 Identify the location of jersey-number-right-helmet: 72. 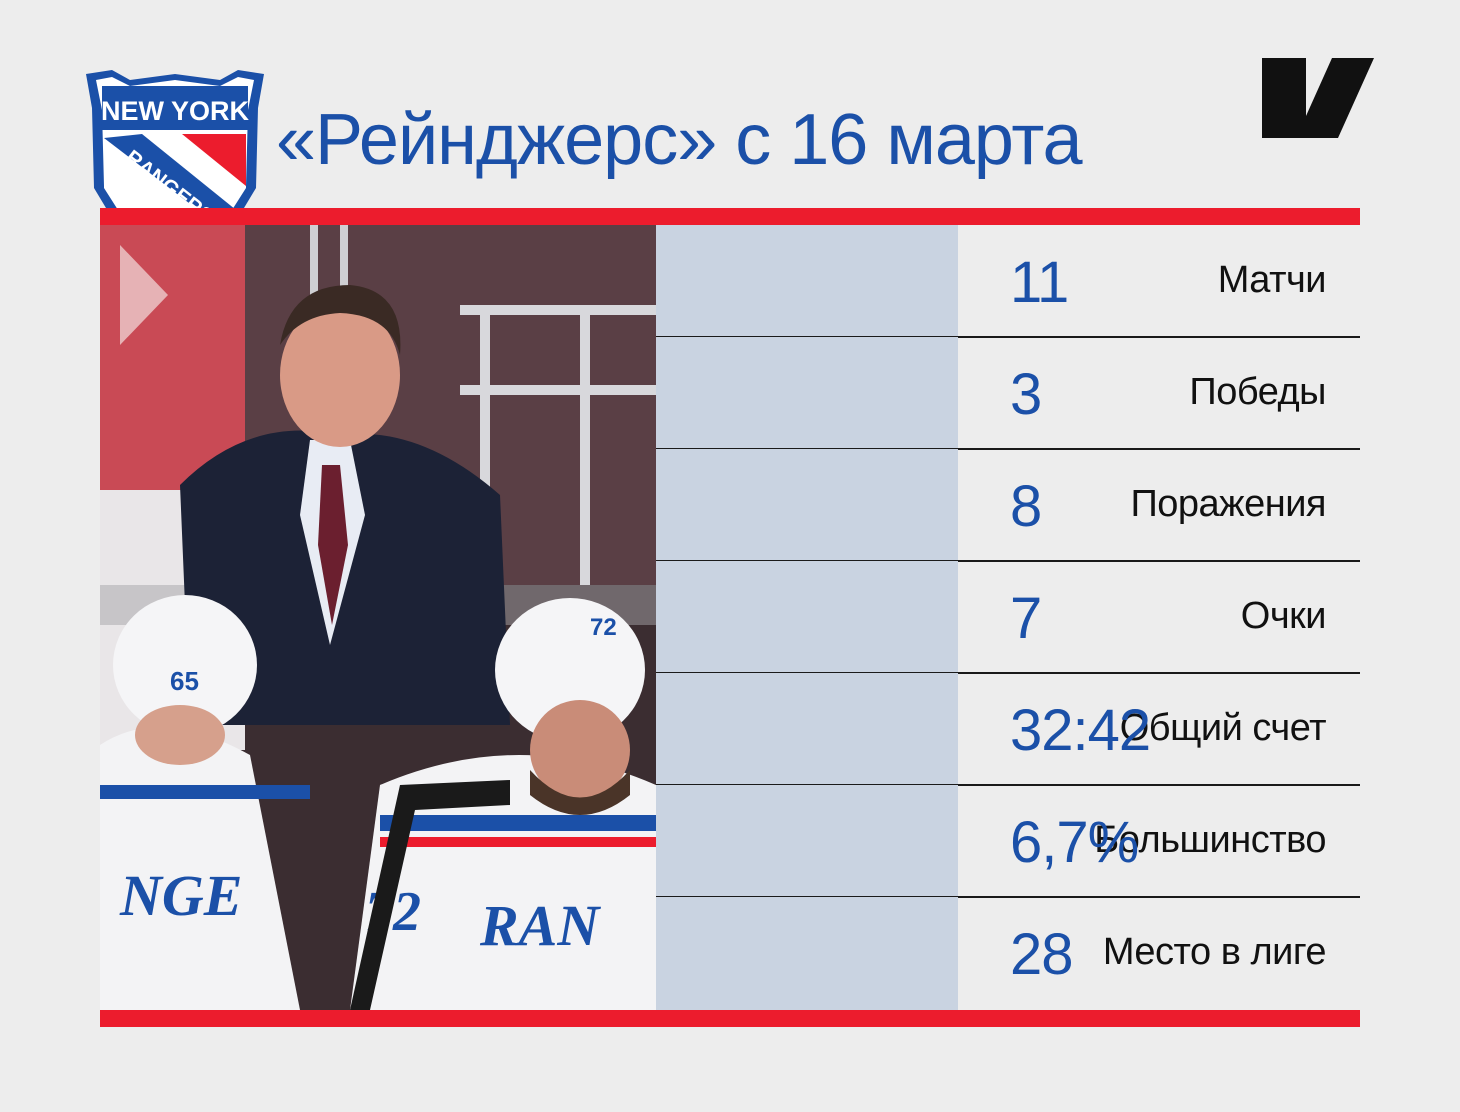
(603, 627).